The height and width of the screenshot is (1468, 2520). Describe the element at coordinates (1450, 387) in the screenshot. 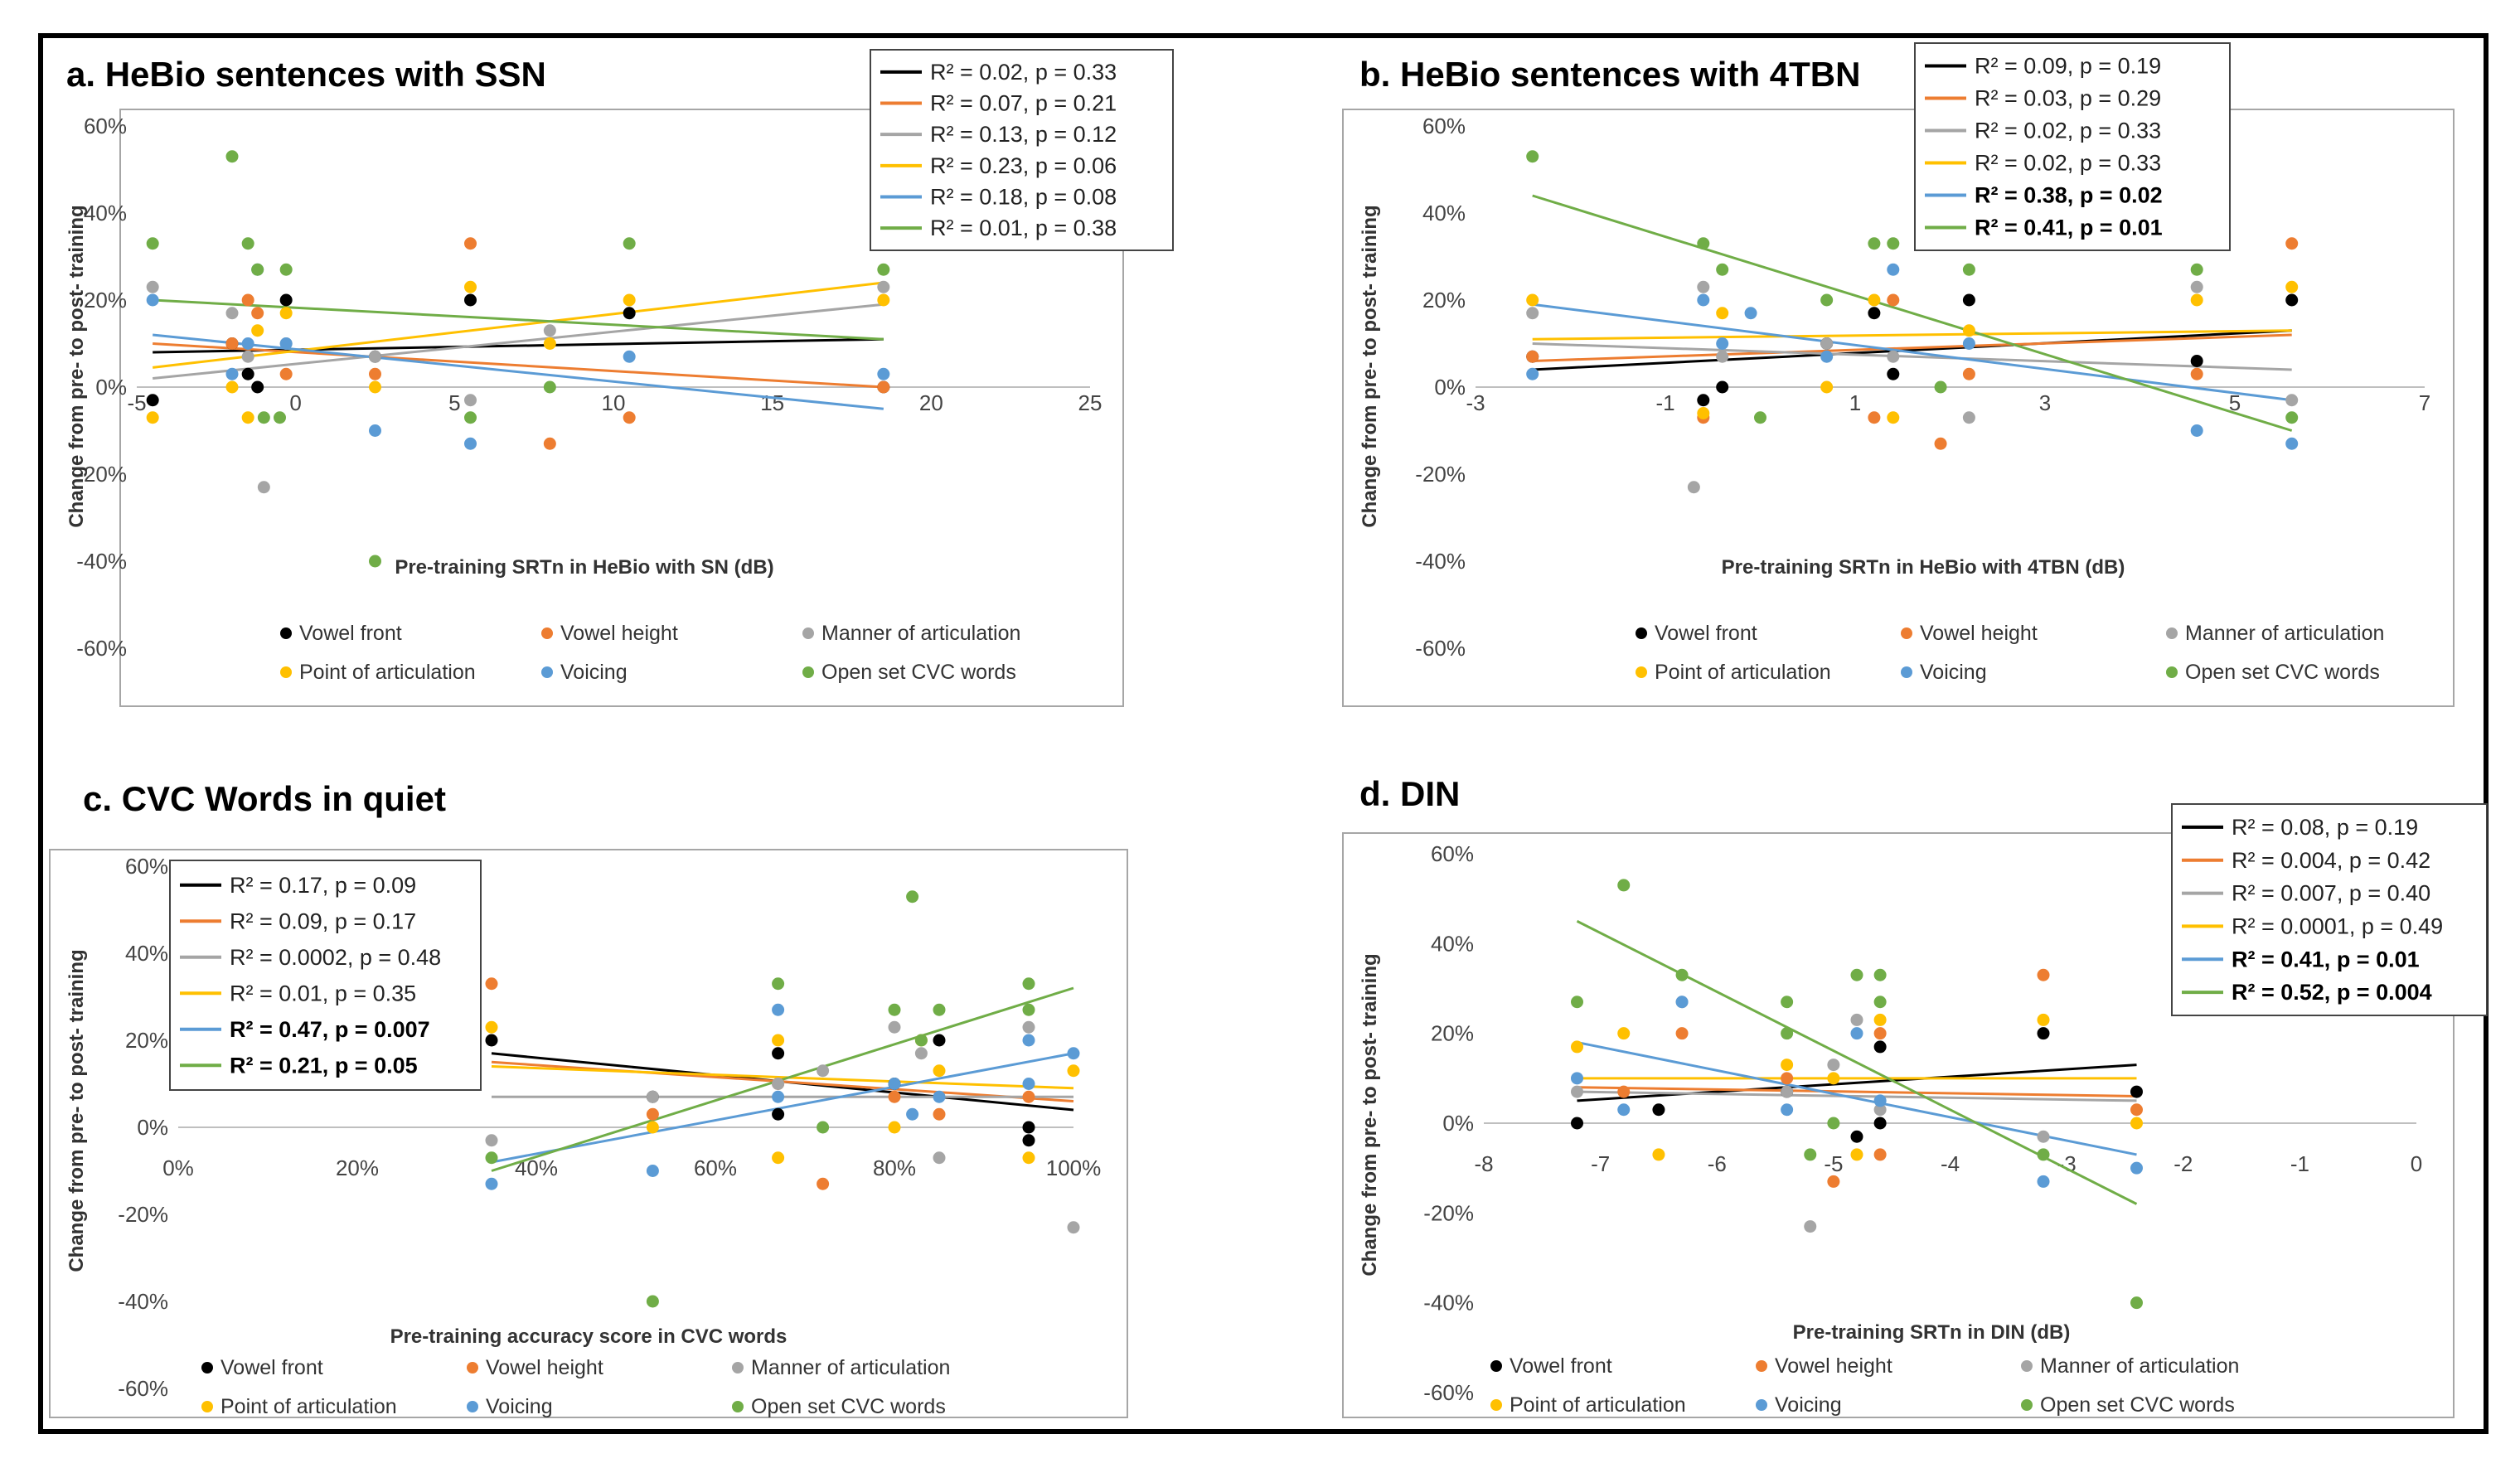

I see `y-tick-label: 0%` at that location.